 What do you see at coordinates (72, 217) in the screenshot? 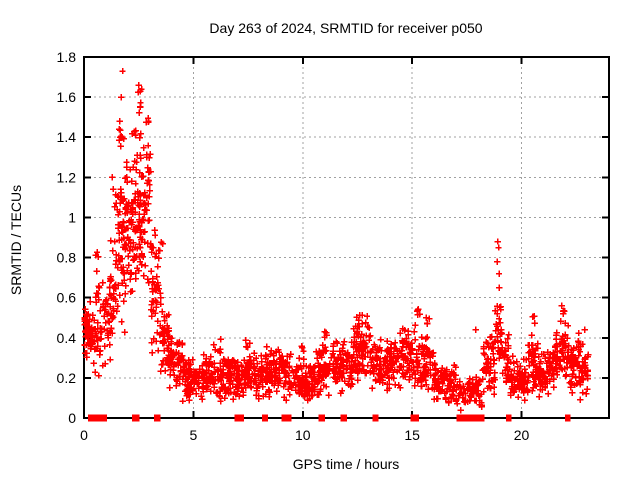
I see `y-tick-label: 1` at bounding box center [72, 217].